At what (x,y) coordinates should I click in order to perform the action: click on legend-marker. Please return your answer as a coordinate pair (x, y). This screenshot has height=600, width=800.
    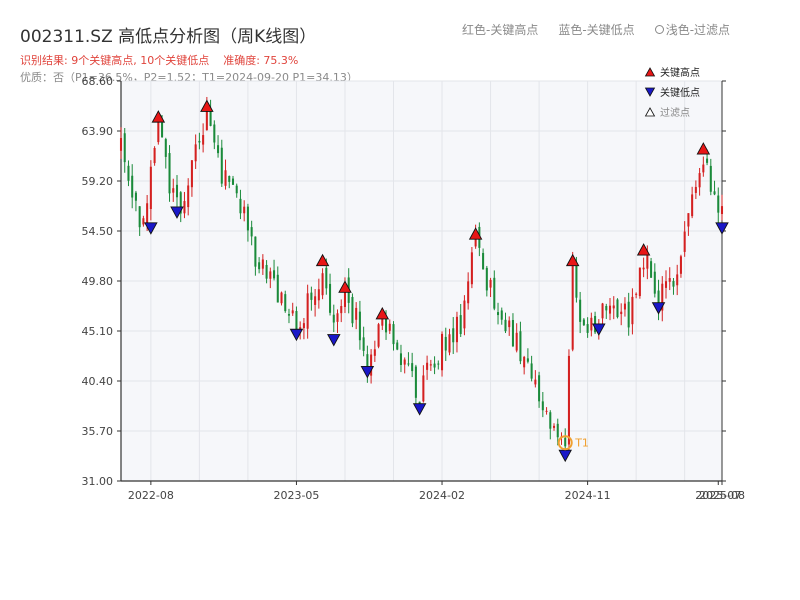
    Looking at the image, I should click on (650, 92).